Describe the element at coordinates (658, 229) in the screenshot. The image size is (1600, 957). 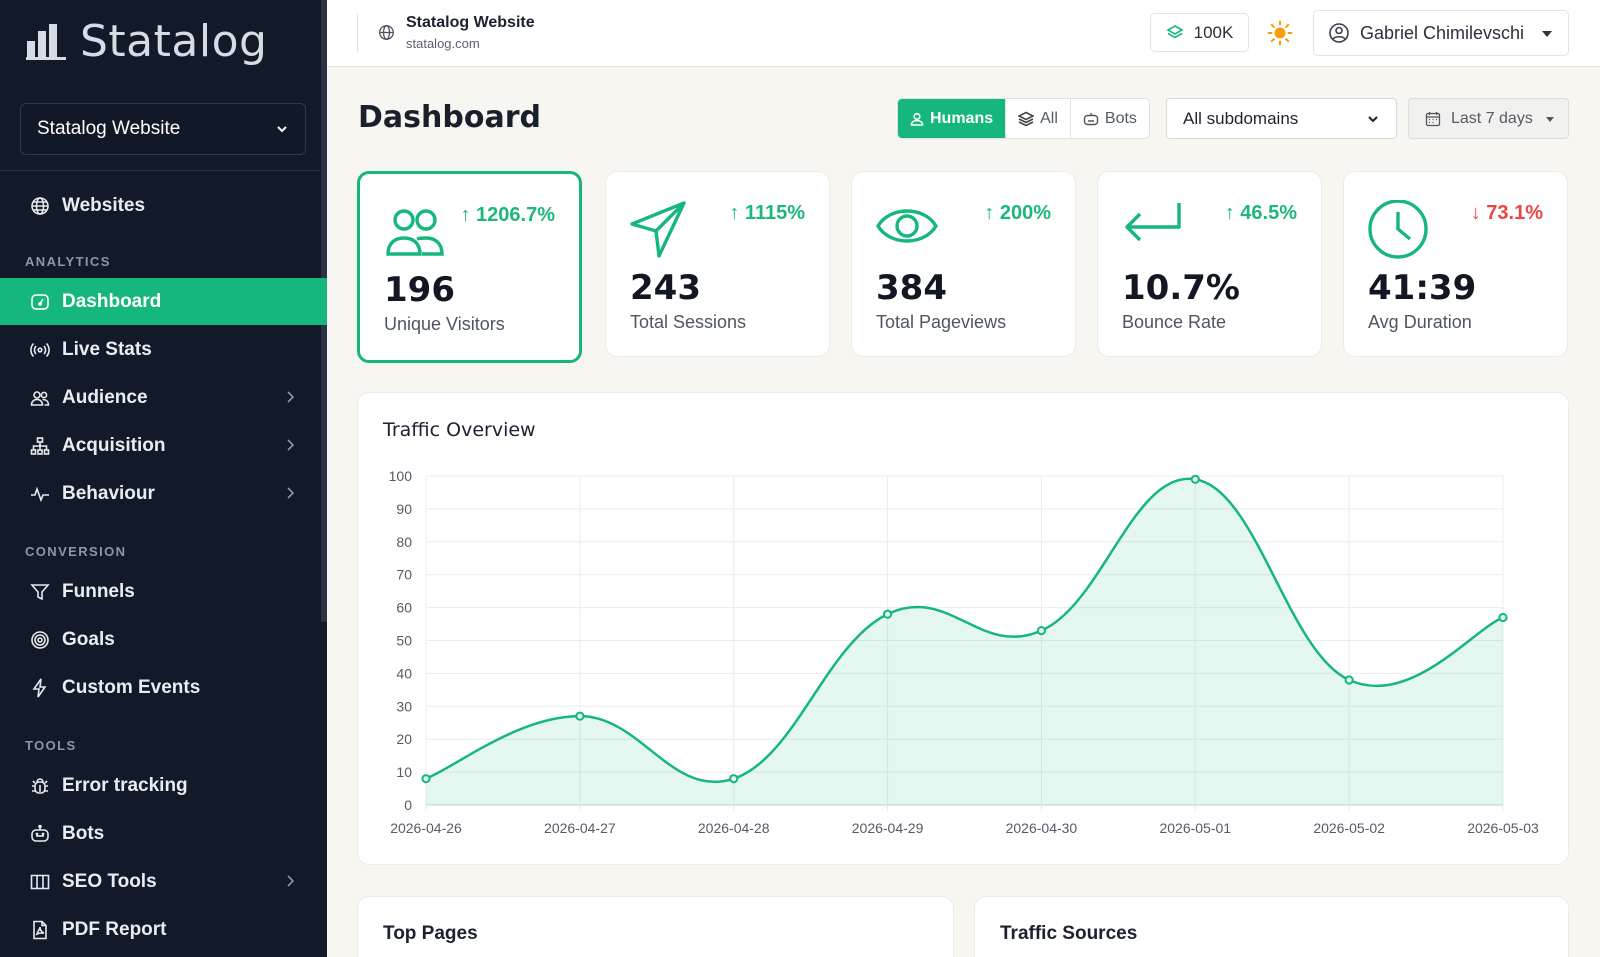
I see `send-icon` at that location.